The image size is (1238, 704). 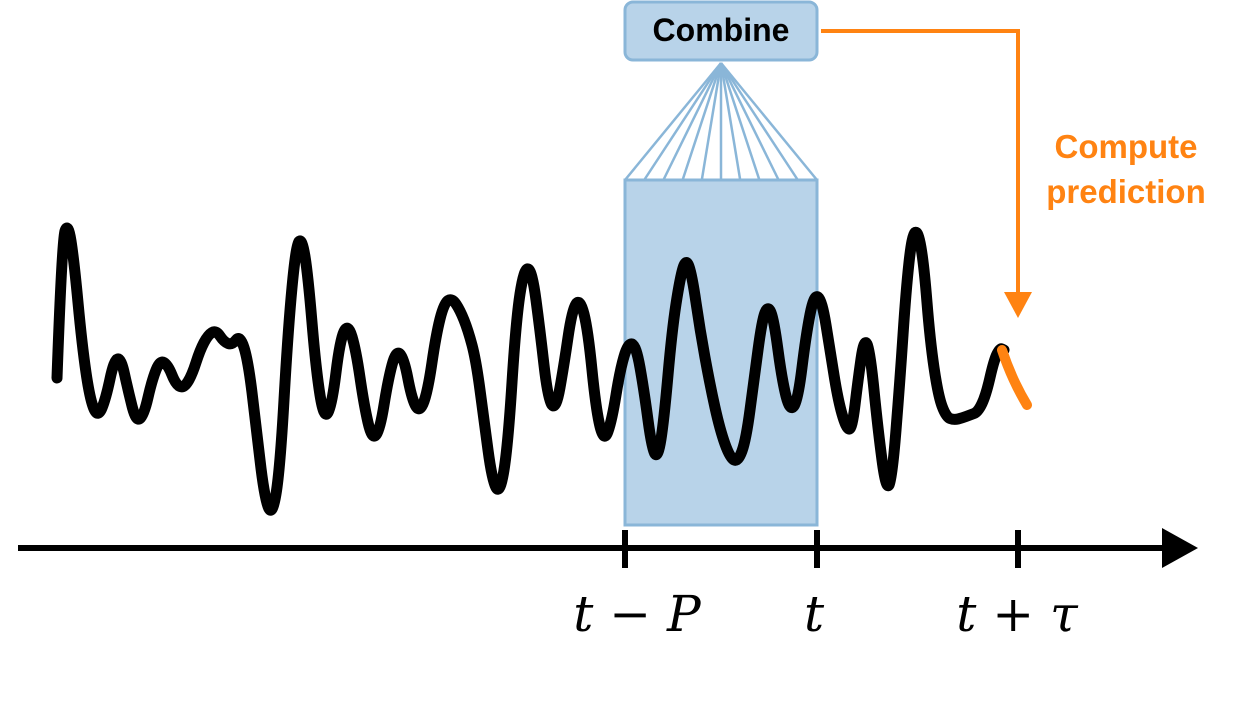 What do you see at coordinates (1014, 377) in the screenshot?
I see `prediction-segment` at bounding box center [1014, 377].